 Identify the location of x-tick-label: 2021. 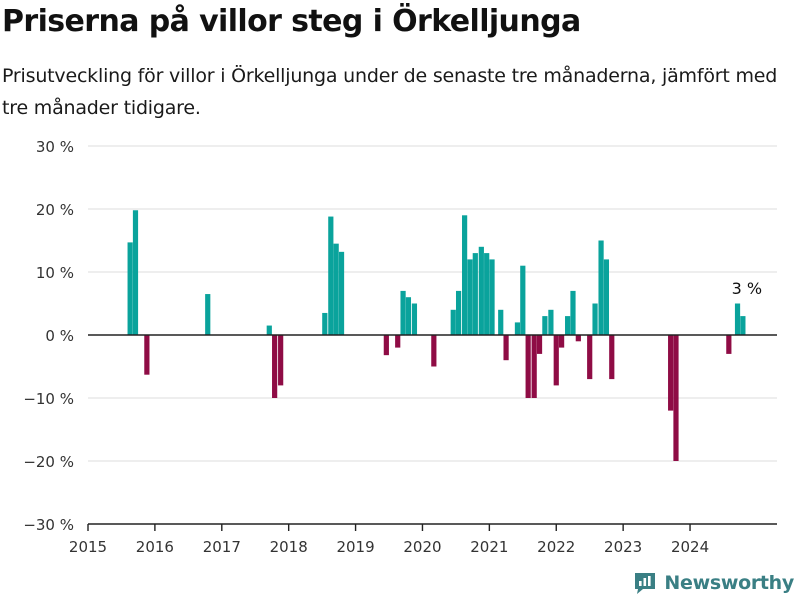
(489, 547).